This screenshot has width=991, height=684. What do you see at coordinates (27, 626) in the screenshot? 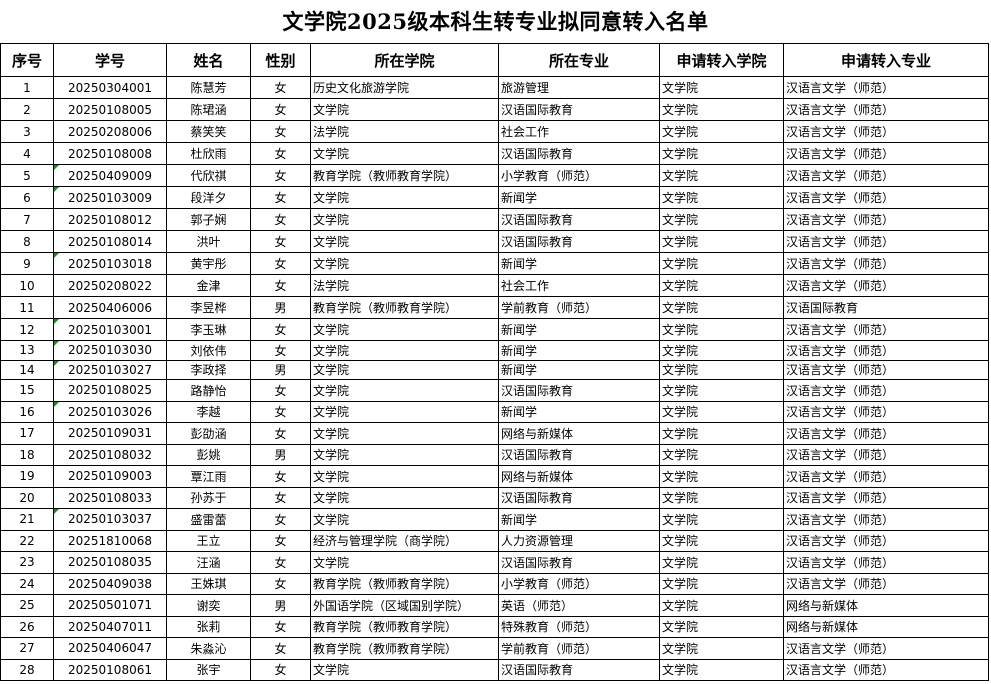
I see `cell-no: 26` at bounding box center [27, 626].